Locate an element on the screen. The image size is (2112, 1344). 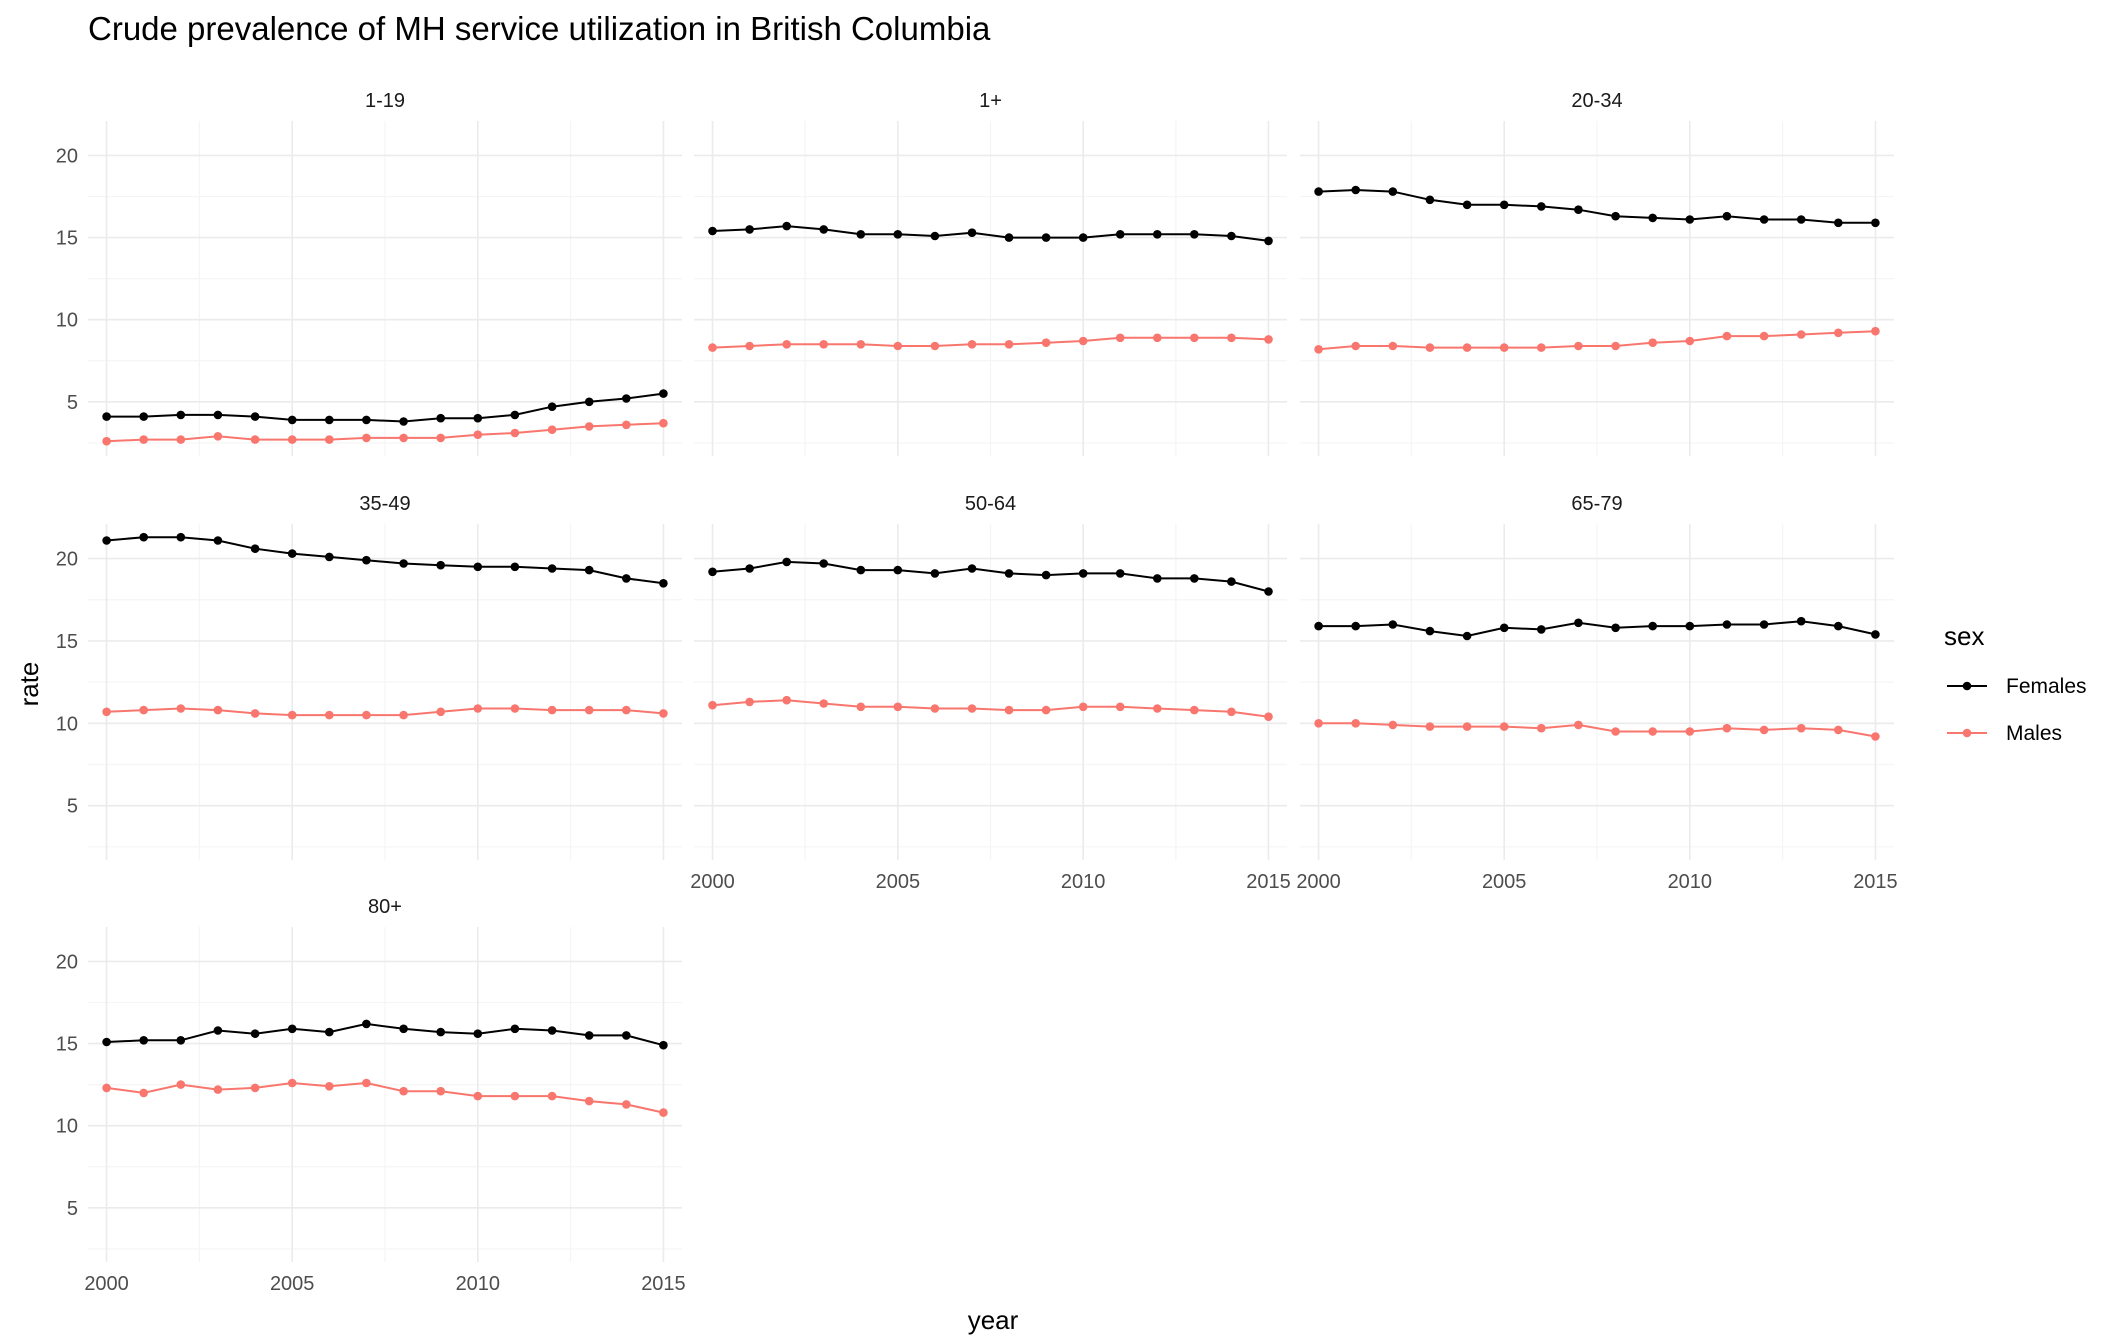
y-axis-title: rate is located at coordinates (29, 684).